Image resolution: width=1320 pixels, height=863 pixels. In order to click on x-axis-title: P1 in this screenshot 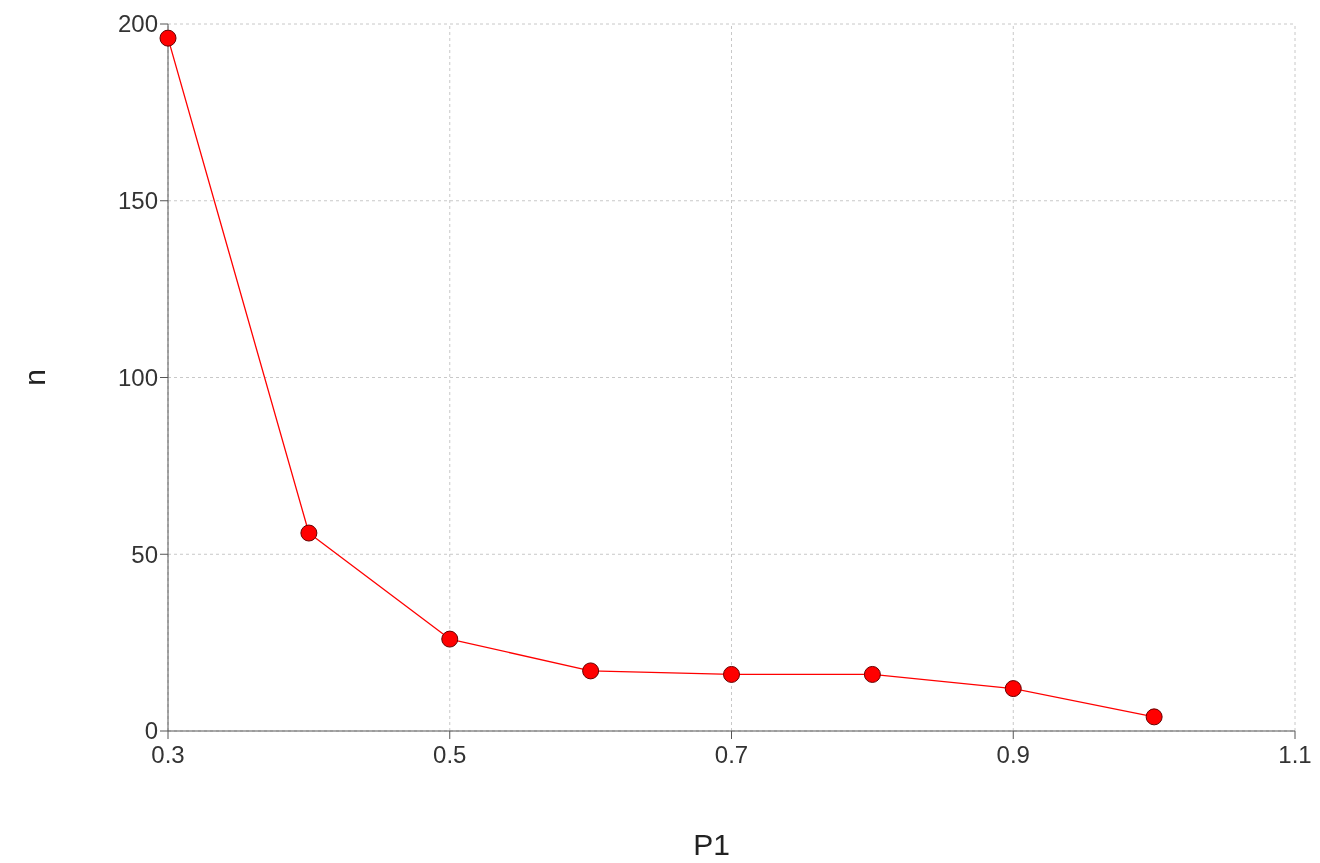, I will do `click(711, 844)`.